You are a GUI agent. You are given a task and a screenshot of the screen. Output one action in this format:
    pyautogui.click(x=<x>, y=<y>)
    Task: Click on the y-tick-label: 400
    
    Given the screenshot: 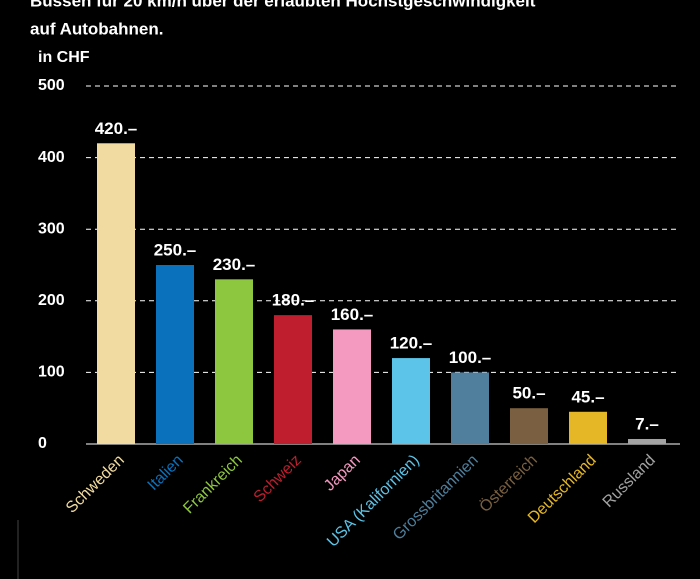 What is the action you would take?
    pyautogui.click(x=51, y=157)
    